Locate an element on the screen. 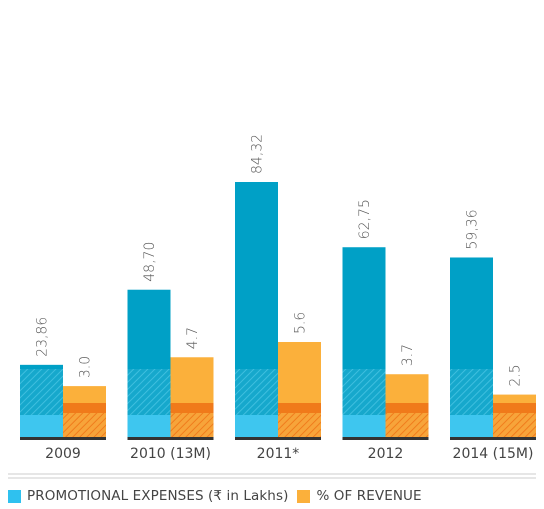 Image resolution: width=544 pixels, height=509 pixels. legend-item-promotional-expenses: PROMOTIONAL EXPENSES (₹ in Lakhs) is located at coordinates (148, 496).